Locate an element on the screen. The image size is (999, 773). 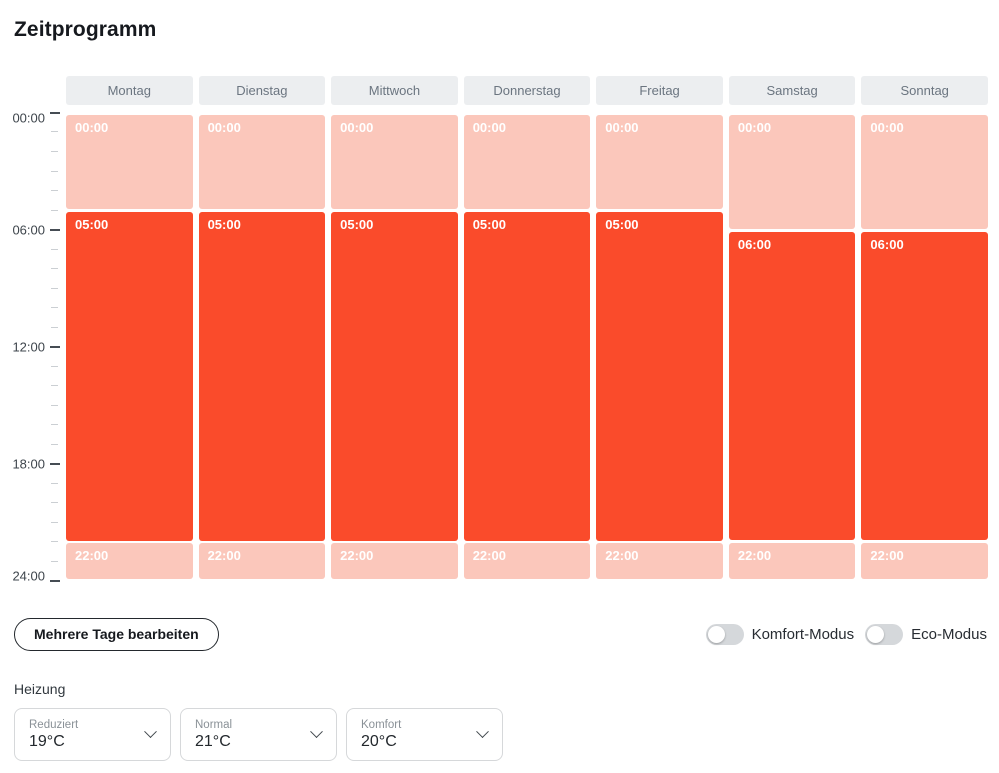
eco-modus-toggle-group: Eco-Modus is located at coordinates (926, 634).